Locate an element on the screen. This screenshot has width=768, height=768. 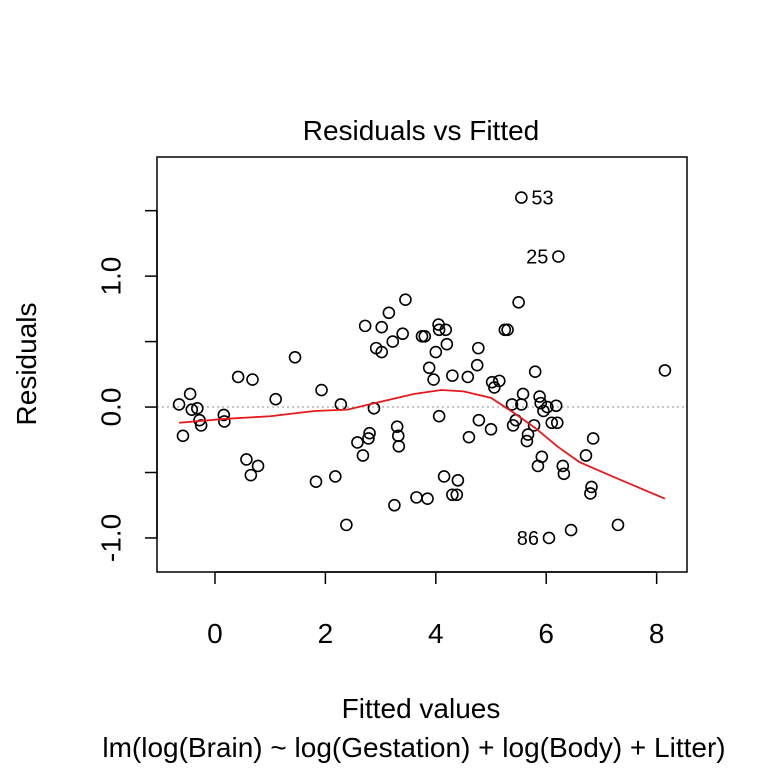
x-tick-label: 8 is located at coordinates (657, 633).